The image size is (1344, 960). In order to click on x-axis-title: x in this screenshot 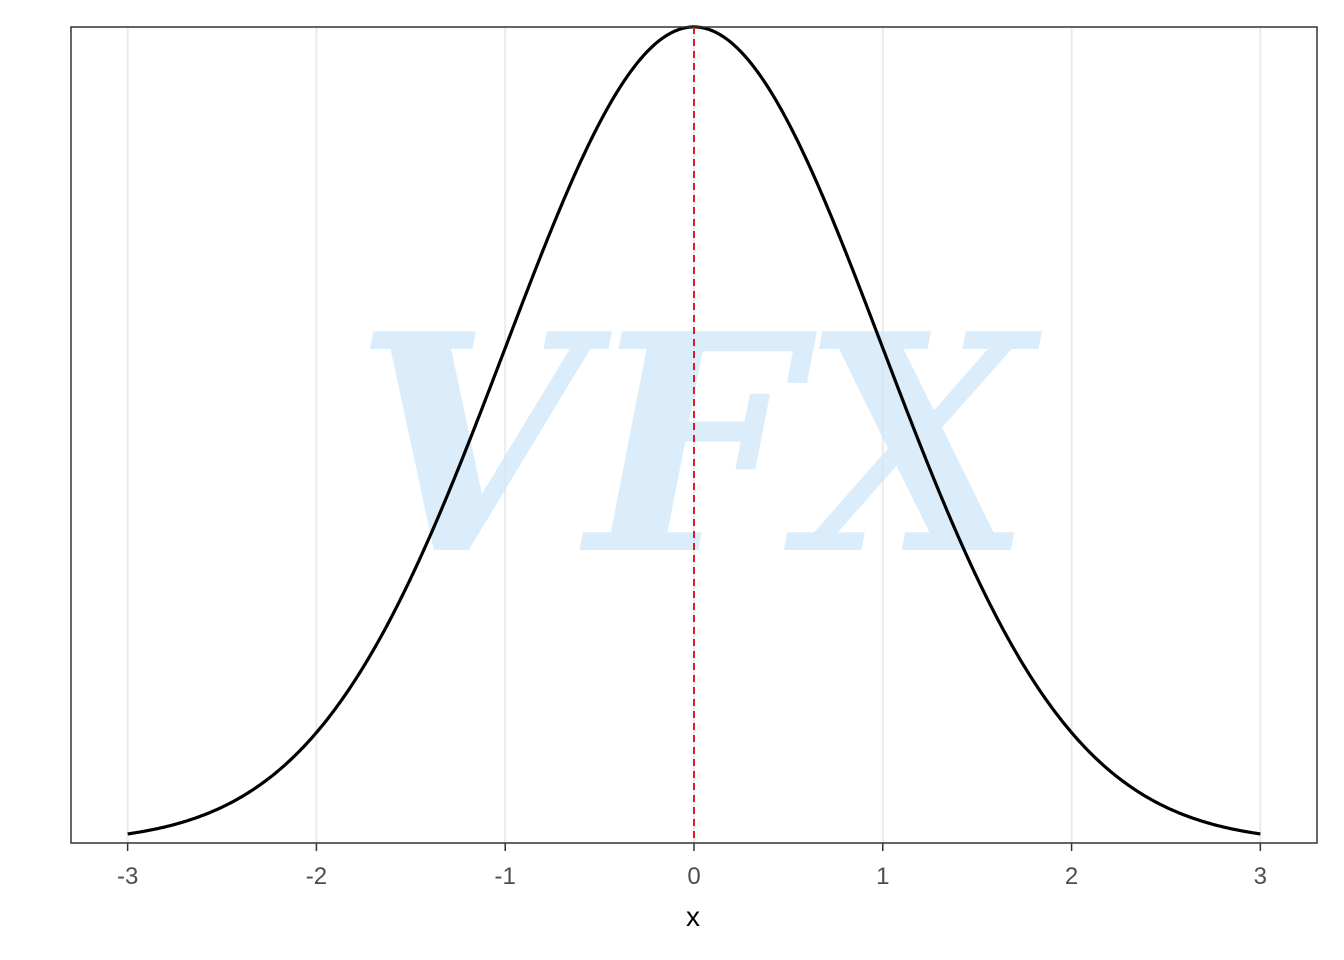, I will do `click(693, 916)`.